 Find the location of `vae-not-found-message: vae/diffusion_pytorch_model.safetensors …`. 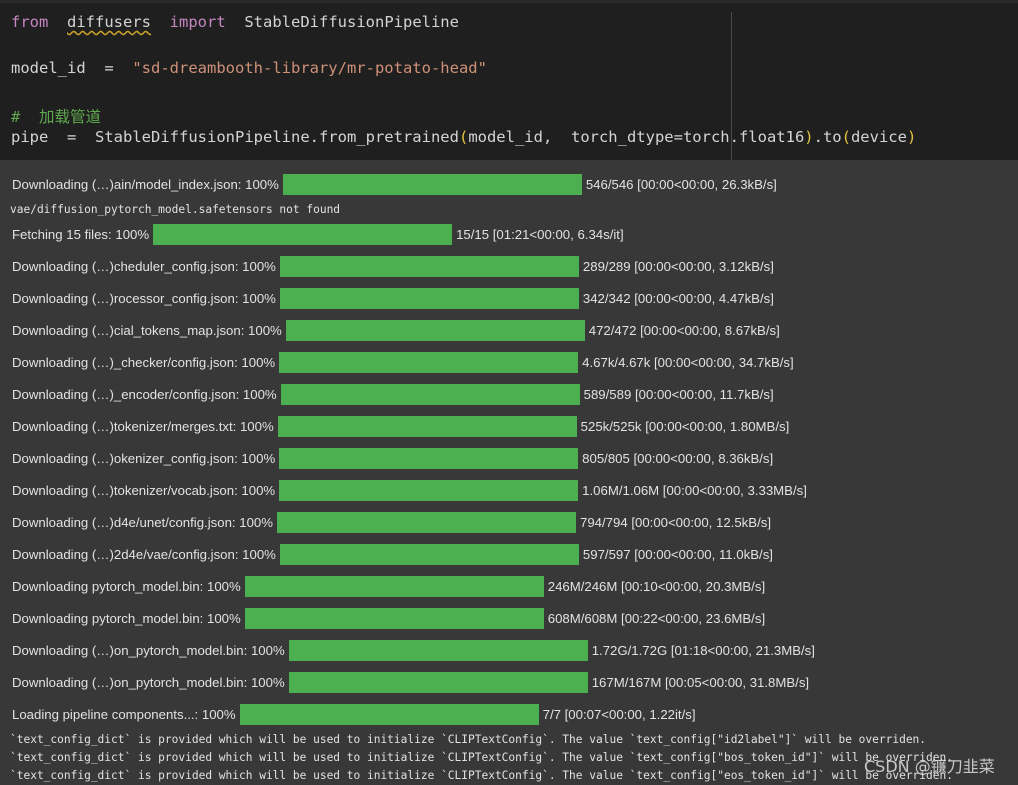

vae-not-found-message: vae/diffusion_pytorch_model.safetensors … is located at coordinates (175, 209).